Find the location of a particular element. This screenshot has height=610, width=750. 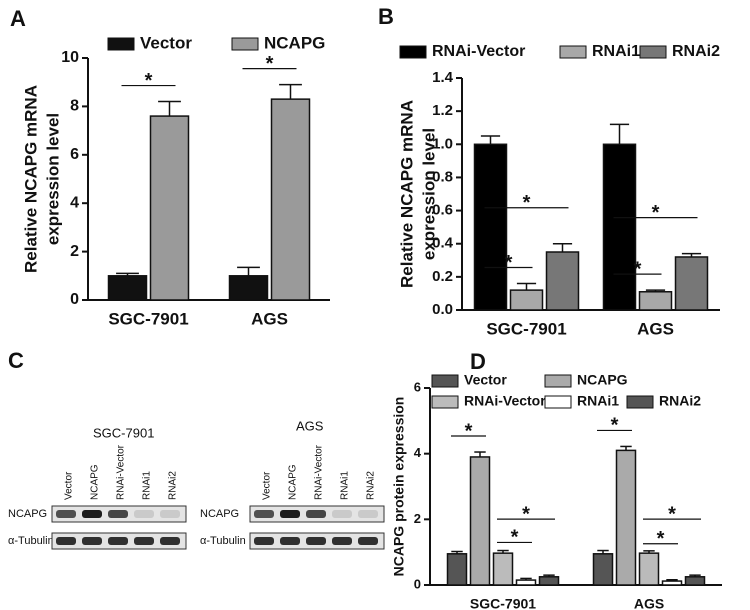

y-tick-label: 1.2 is located at coordinates (442, 110).